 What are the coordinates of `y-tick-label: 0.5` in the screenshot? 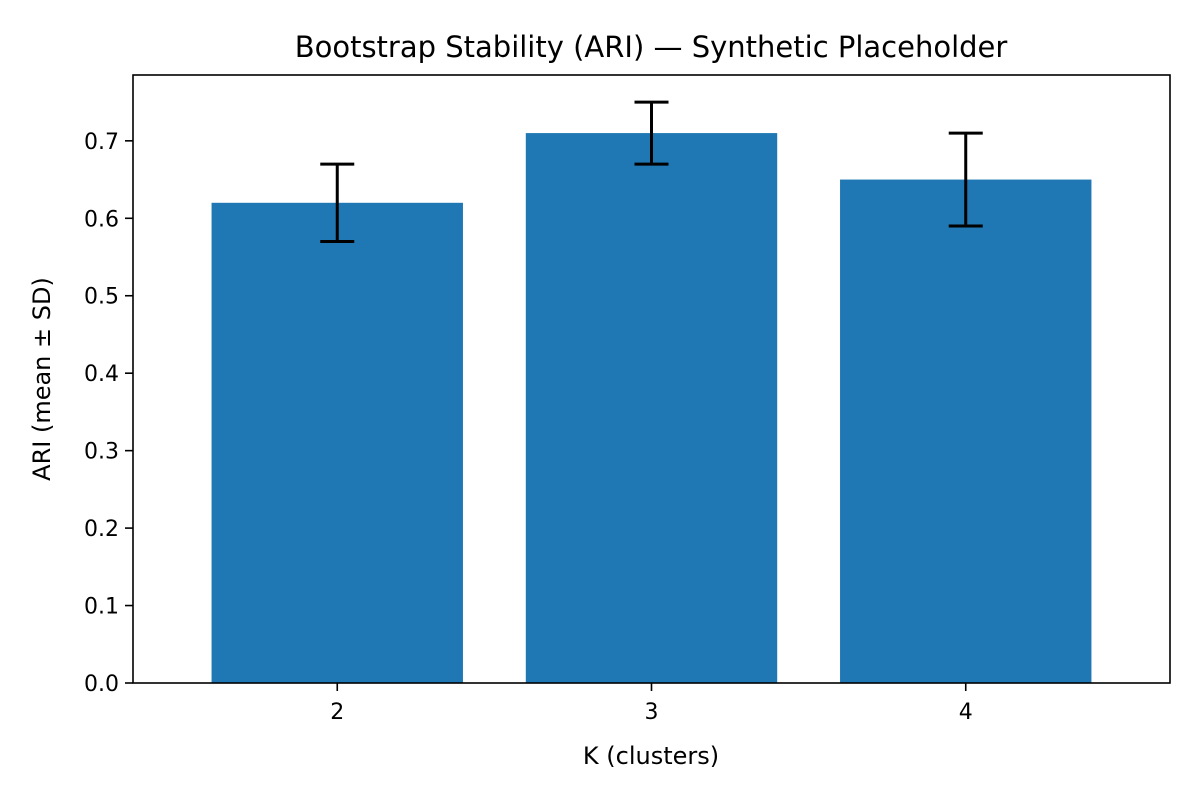 It's located at (101, 297).